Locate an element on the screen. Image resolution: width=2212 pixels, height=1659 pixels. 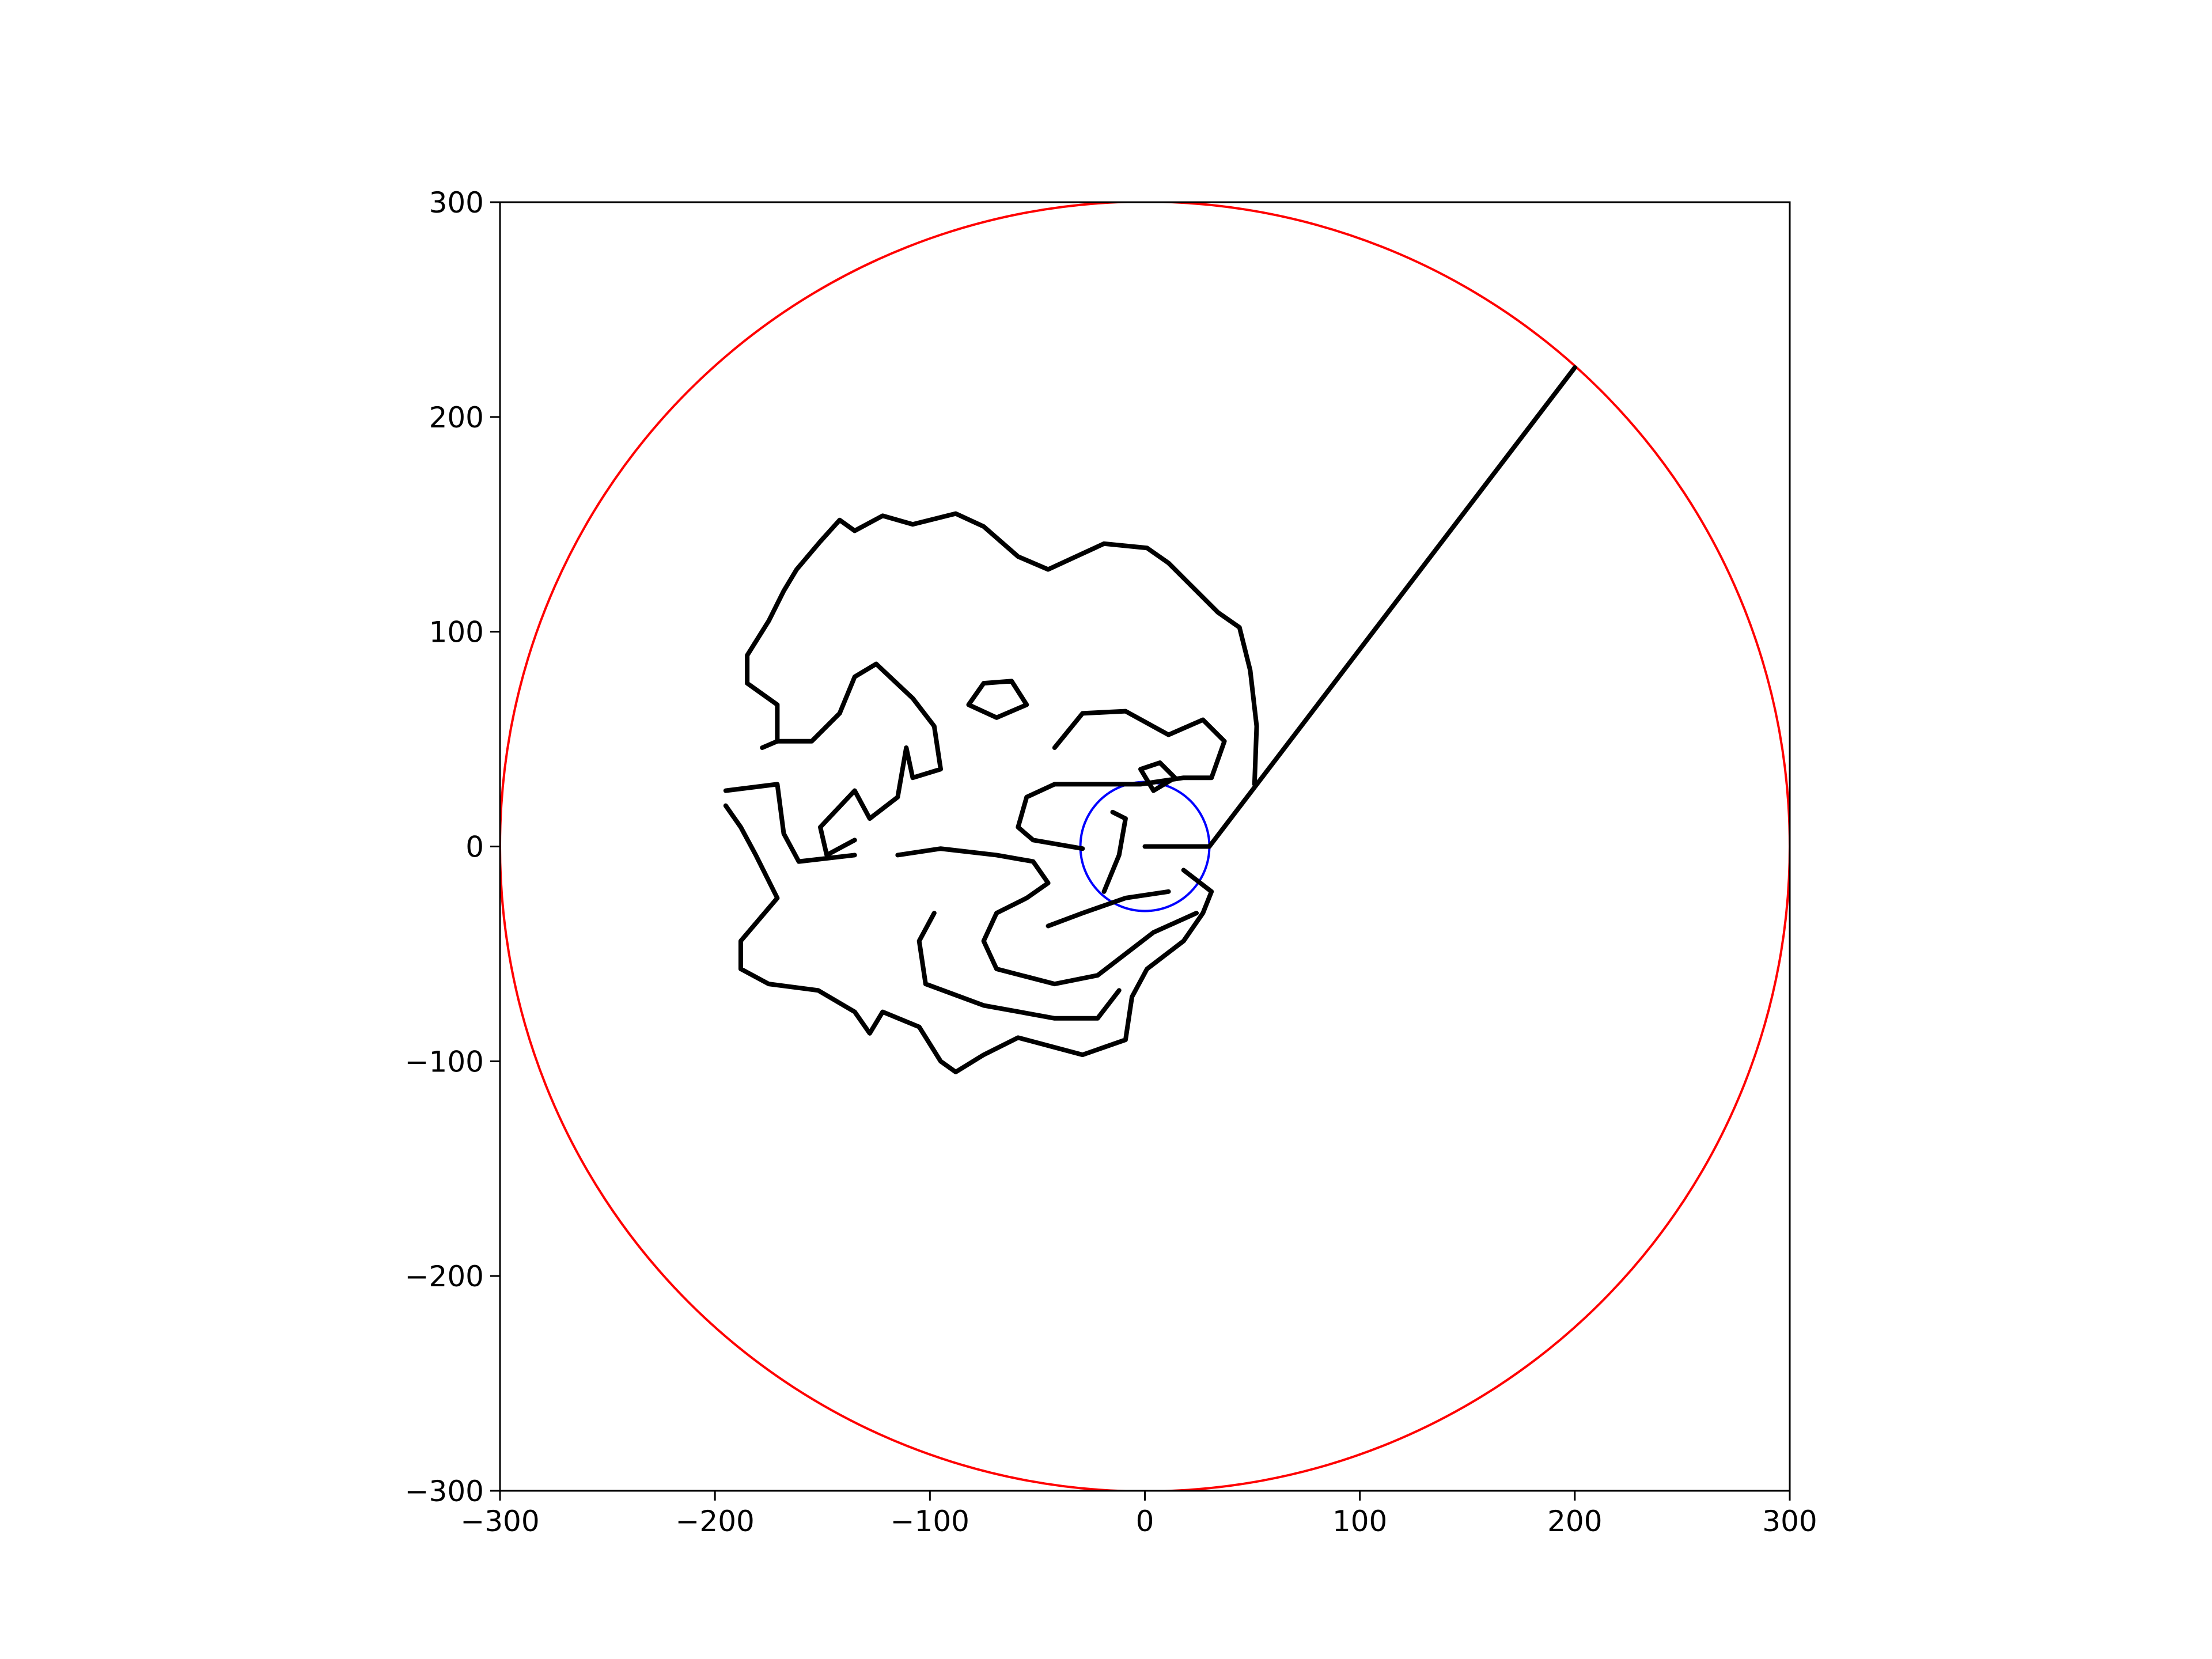
y-tick-label: −300 is located at coordinates (444, 1491).